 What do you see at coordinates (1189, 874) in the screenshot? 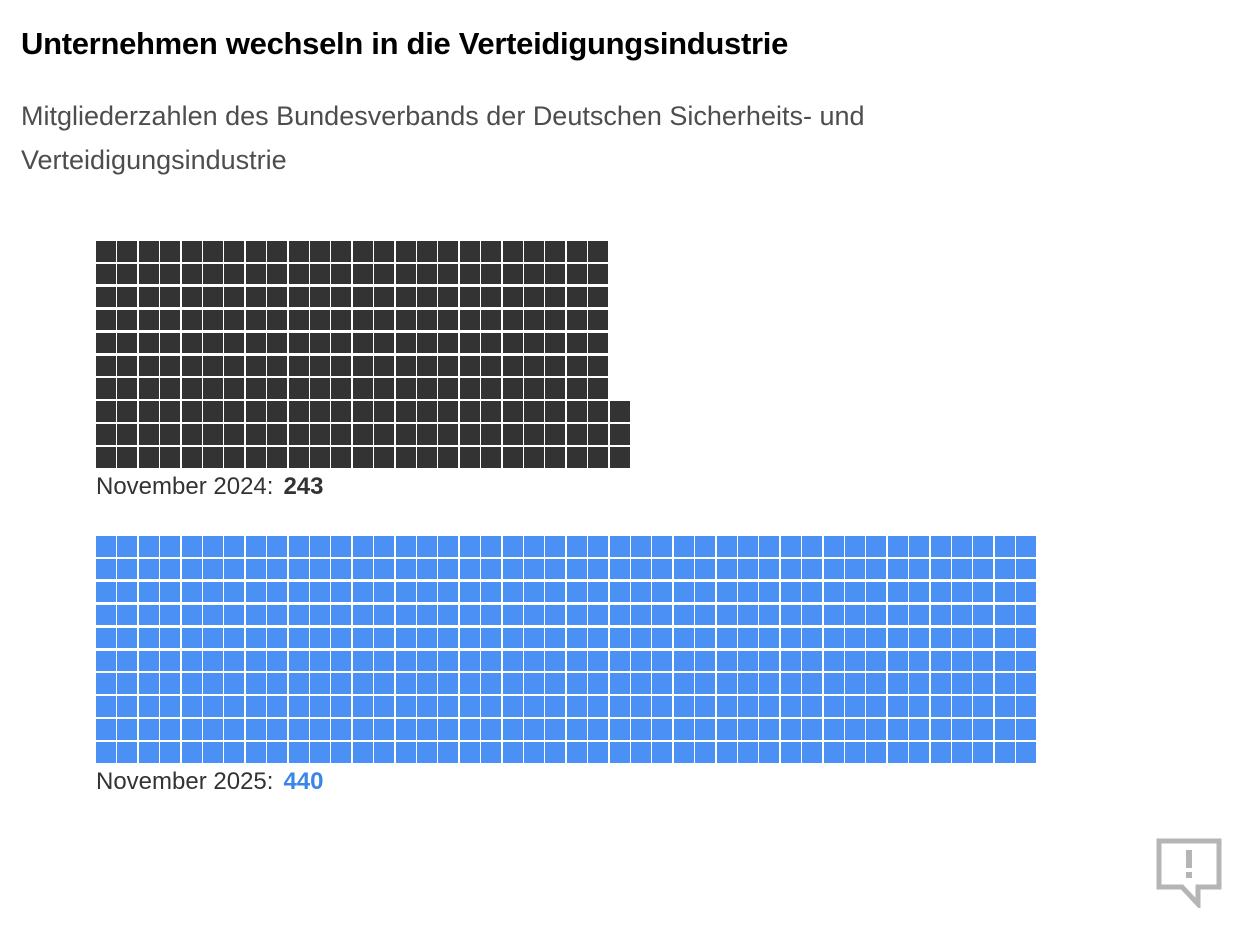
I see `feedback-icon` at bounding box center [1189, 874].